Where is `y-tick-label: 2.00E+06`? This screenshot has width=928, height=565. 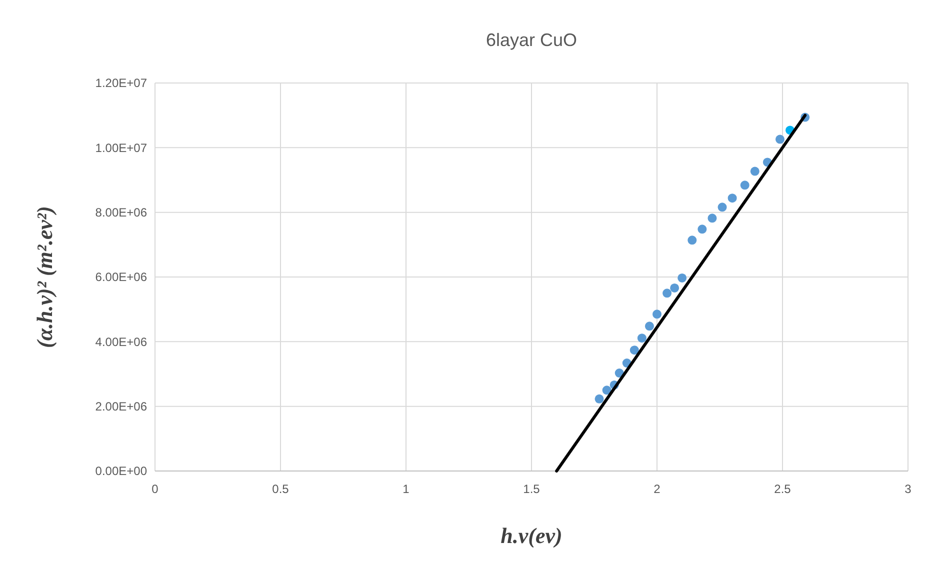
y-tick-label: 2.00E+06 is located at coordinates (121, 407).